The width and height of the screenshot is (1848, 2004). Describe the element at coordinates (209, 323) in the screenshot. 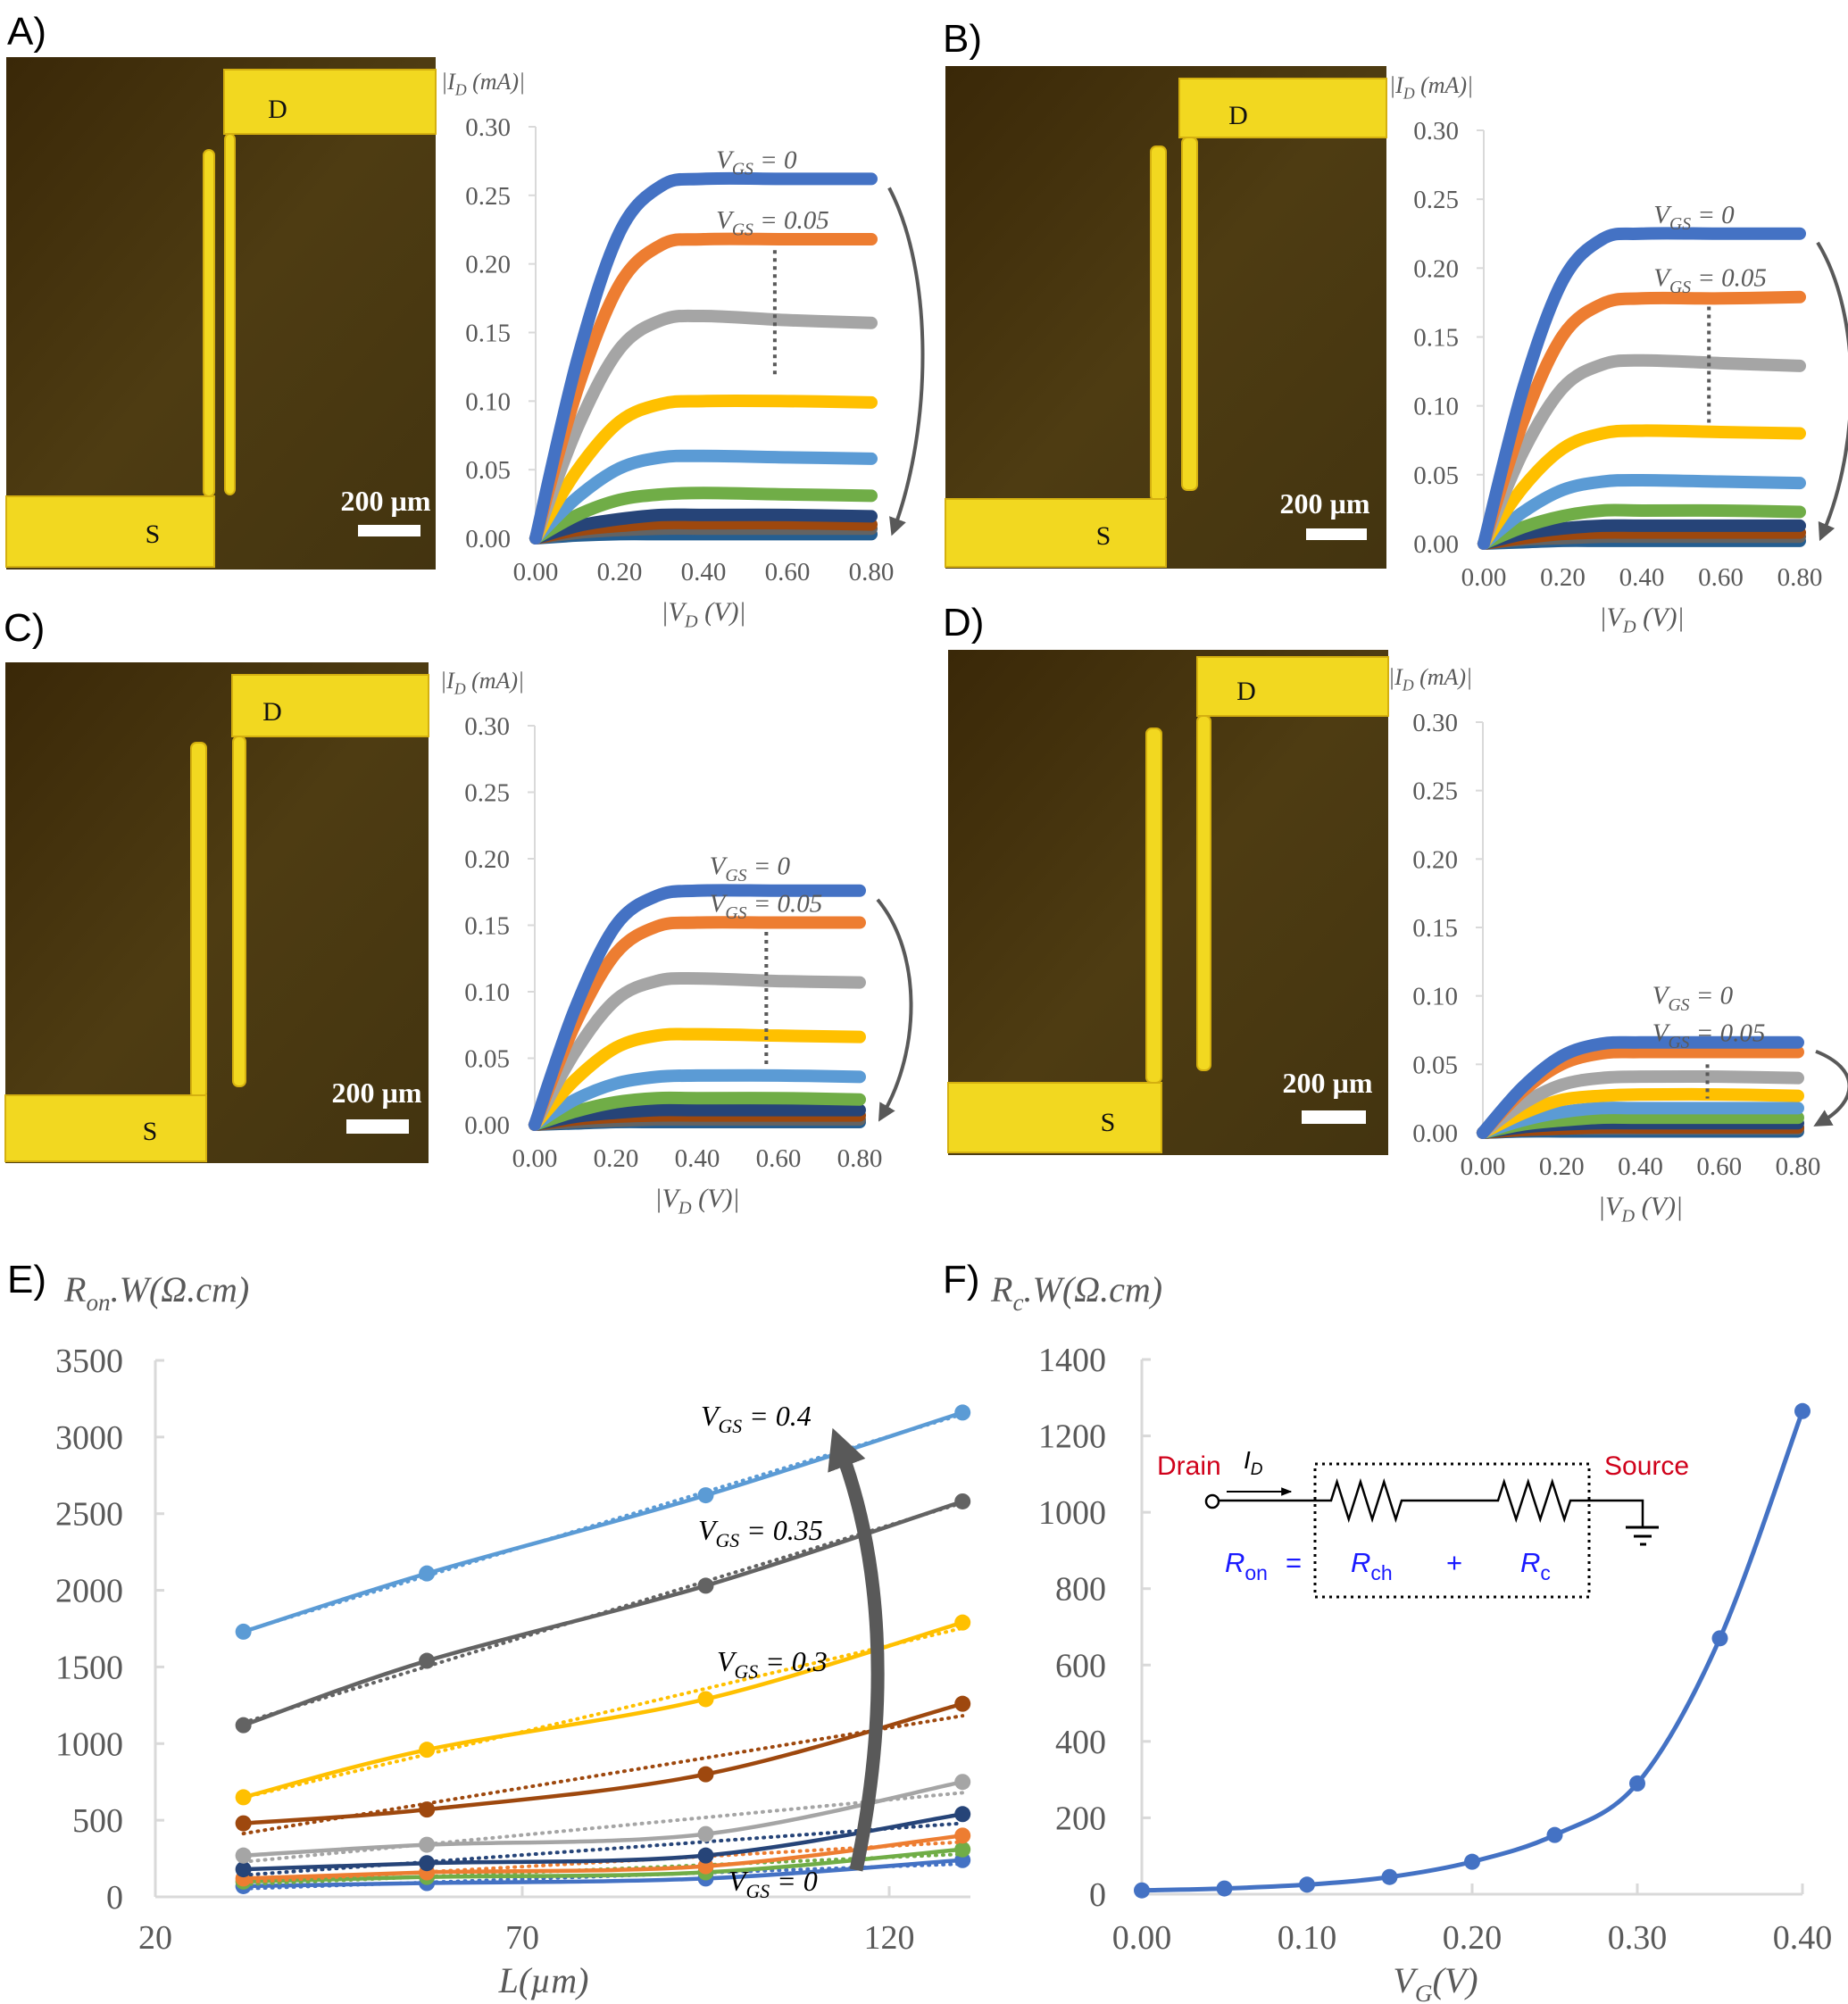

I see `source-finger` at that location.